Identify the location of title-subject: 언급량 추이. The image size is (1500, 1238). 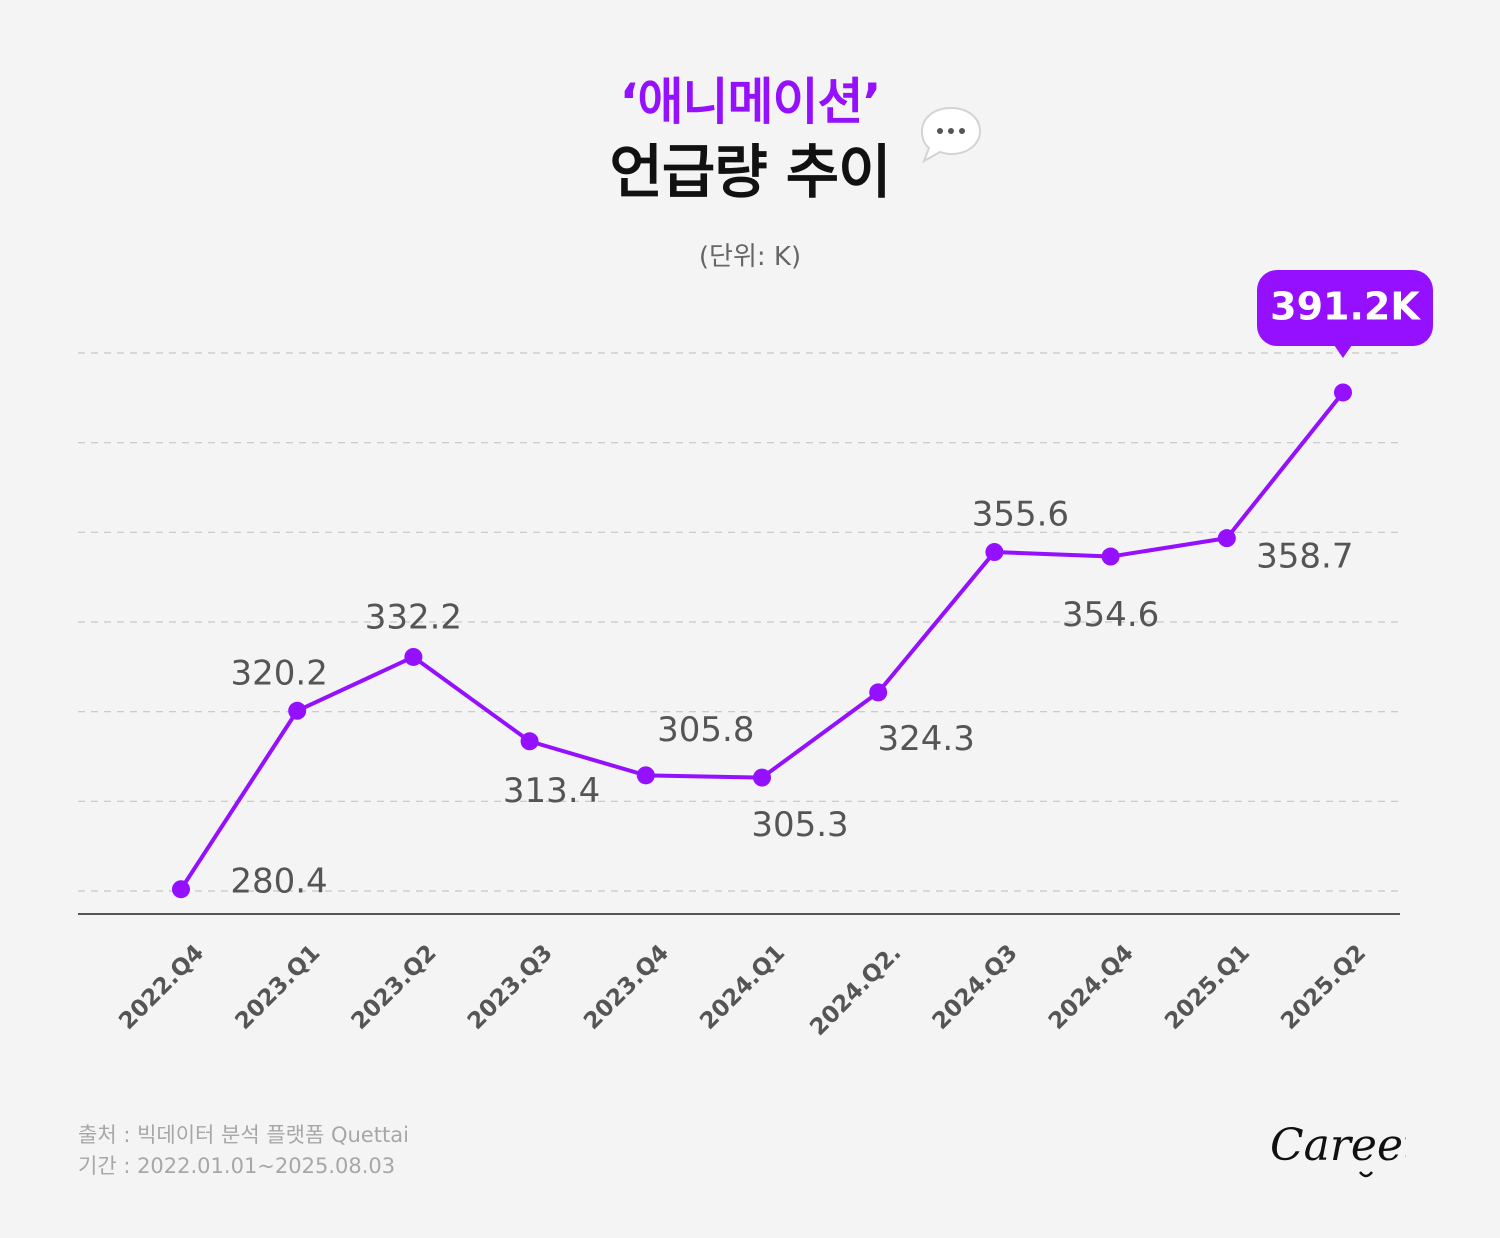
(750, 172).